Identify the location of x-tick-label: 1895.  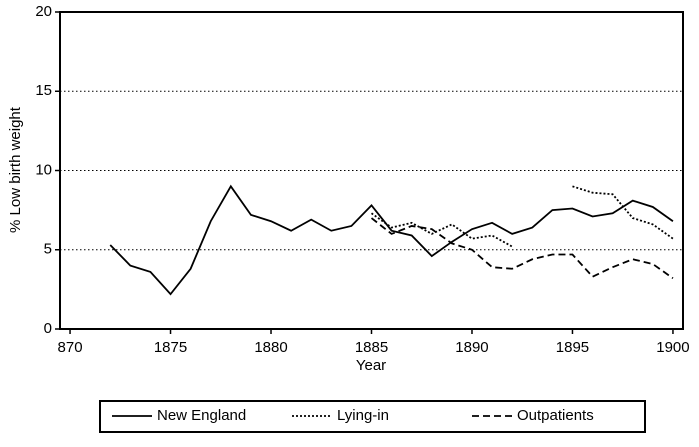
(572, 347).